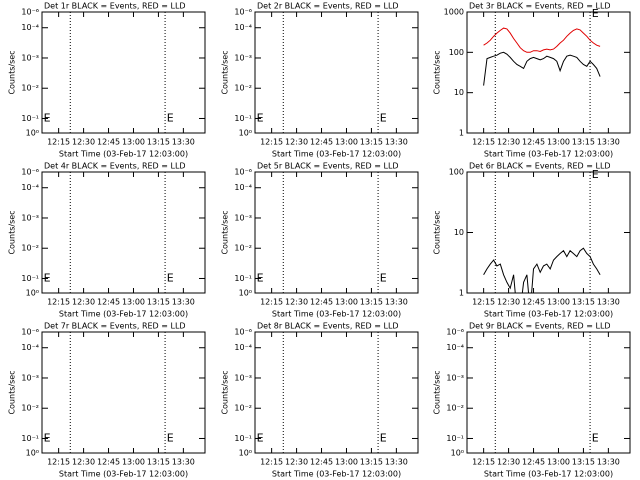 The width and height of the screenshot is (640, 480). What do you see at coordinates (540, 6) in the screenshot?
I see `chart-title: Det 3r BLACK = Events, RED = LLD` at bounding box center [540, 6].